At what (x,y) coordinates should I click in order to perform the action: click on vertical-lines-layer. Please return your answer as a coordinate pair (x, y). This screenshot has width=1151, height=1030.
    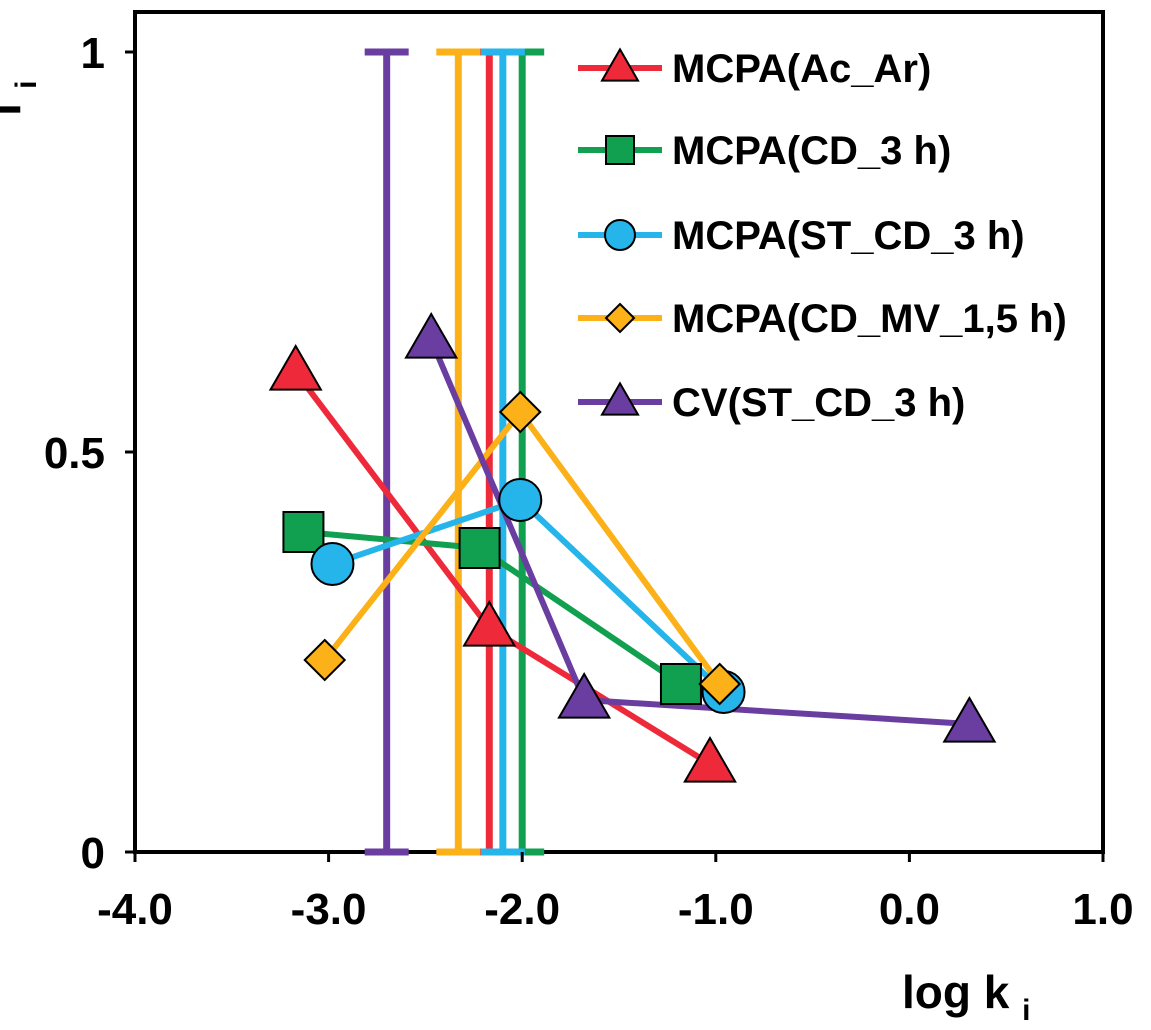
    Looking at the image, I should click on (454, 452).